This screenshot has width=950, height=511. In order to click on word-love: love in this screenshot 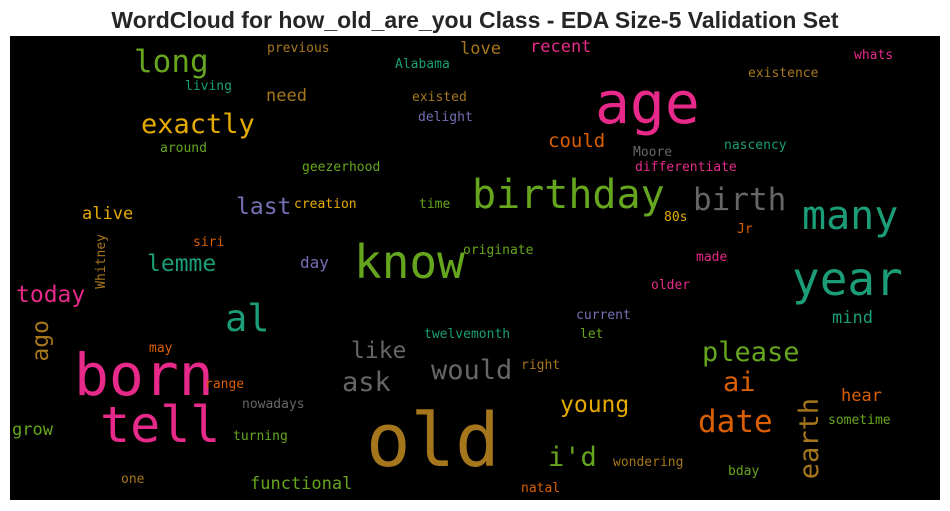, I will do `click(480, 49)`.